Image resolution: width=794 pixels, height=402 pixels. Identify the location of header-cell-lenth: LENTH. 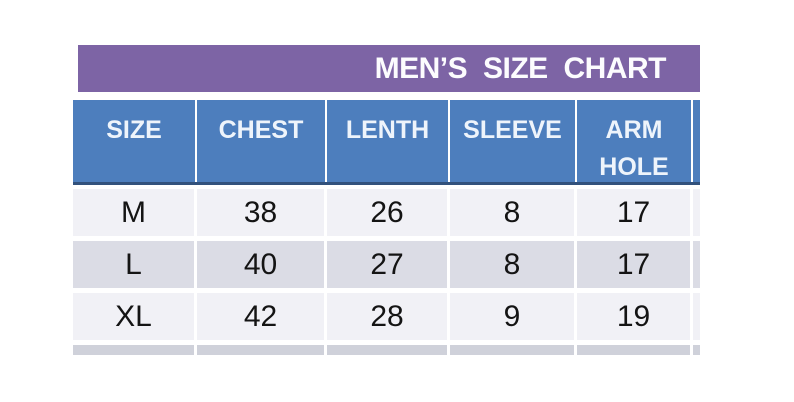
(388, 141).